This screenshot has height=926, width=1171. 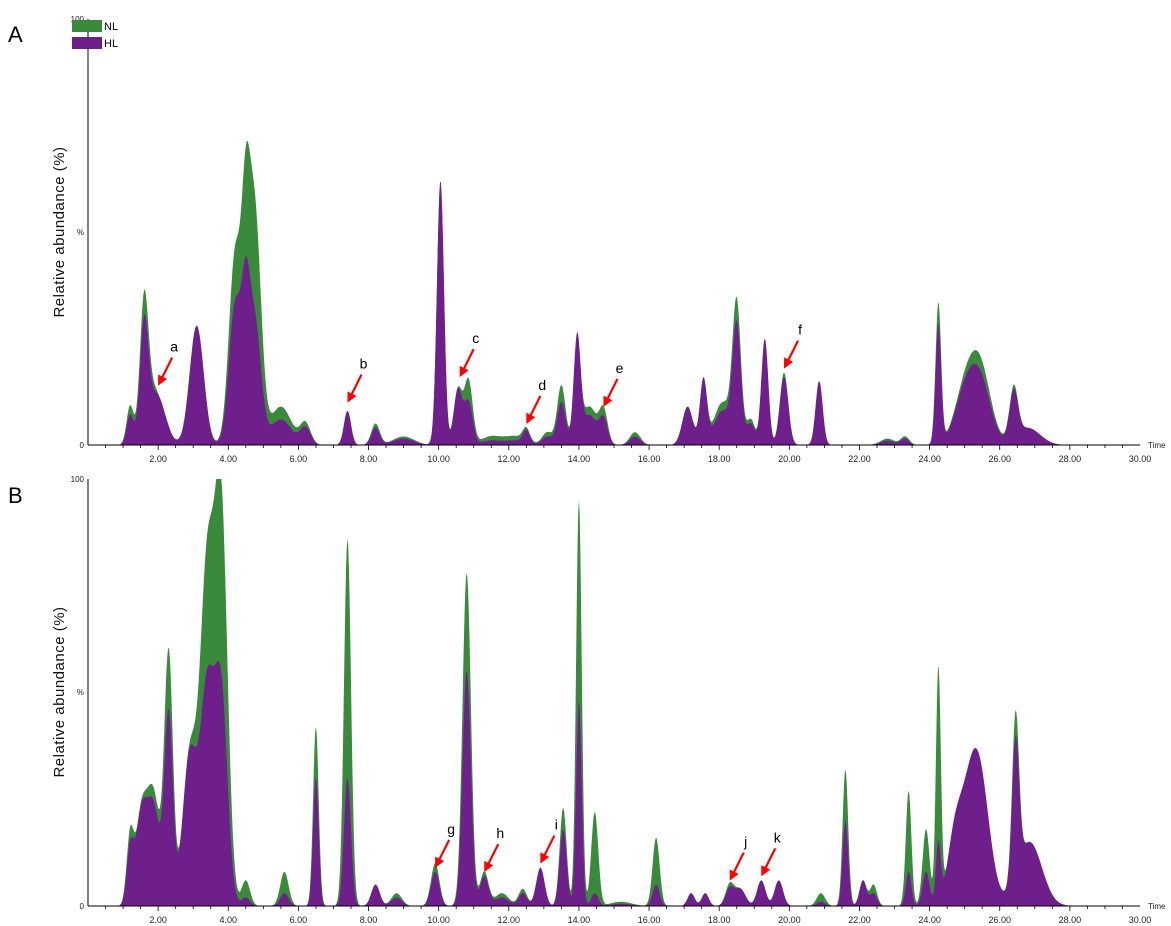 What do you see at coordinates (531, 418) in the screenshot?
I see `arrow-head-d` at bounding box center [531, 418].